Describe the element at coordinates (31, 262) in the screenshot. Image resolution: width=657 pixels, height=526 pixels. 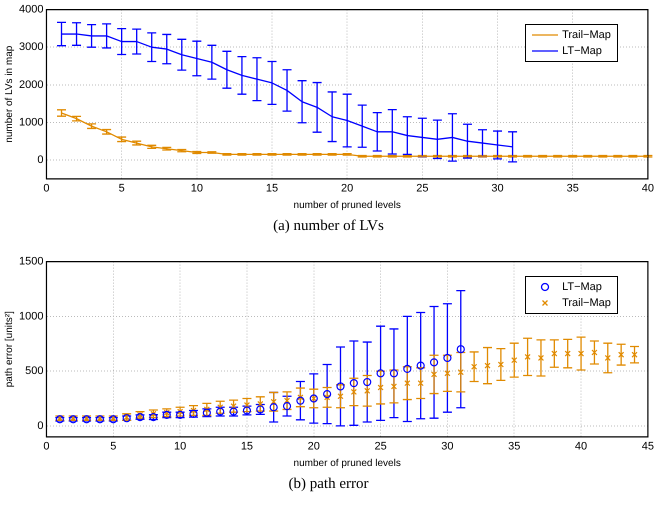
I see `y-tick-label: 1500` at that location.